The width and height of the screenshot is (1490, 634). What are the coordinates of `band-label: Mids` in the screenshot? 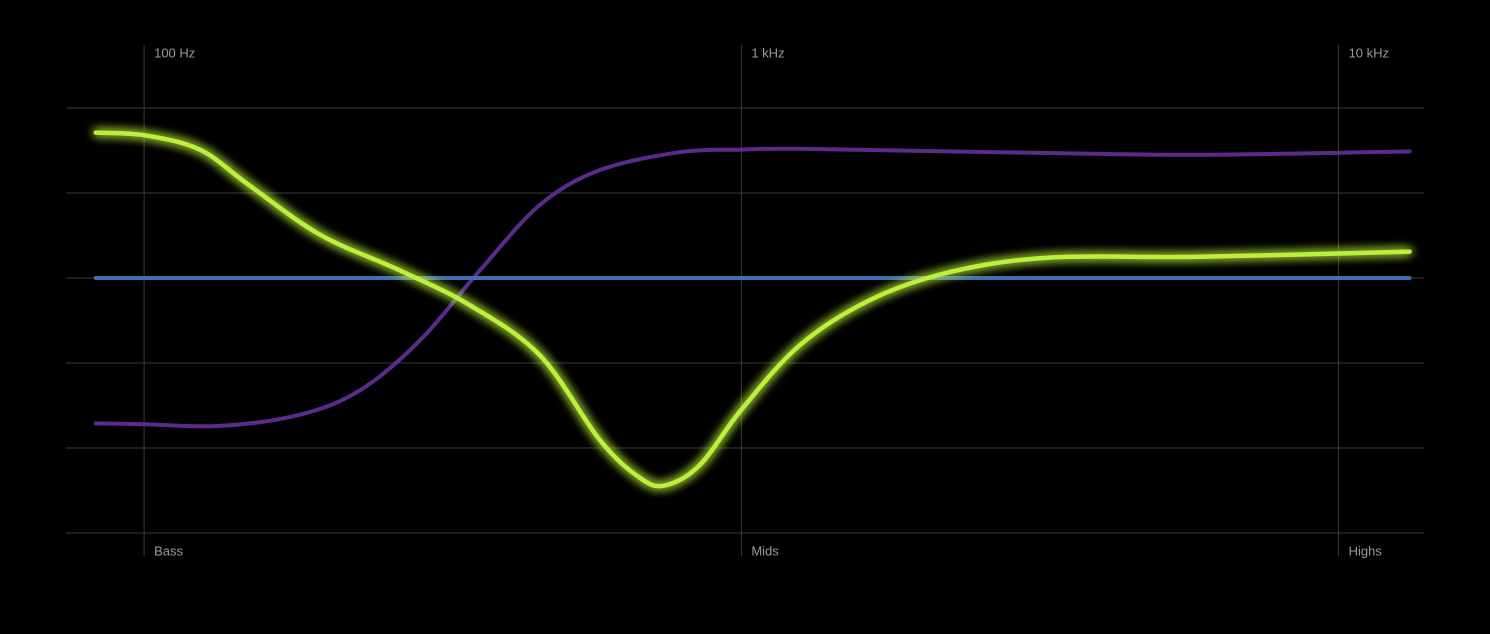 It's located at (765, 550).